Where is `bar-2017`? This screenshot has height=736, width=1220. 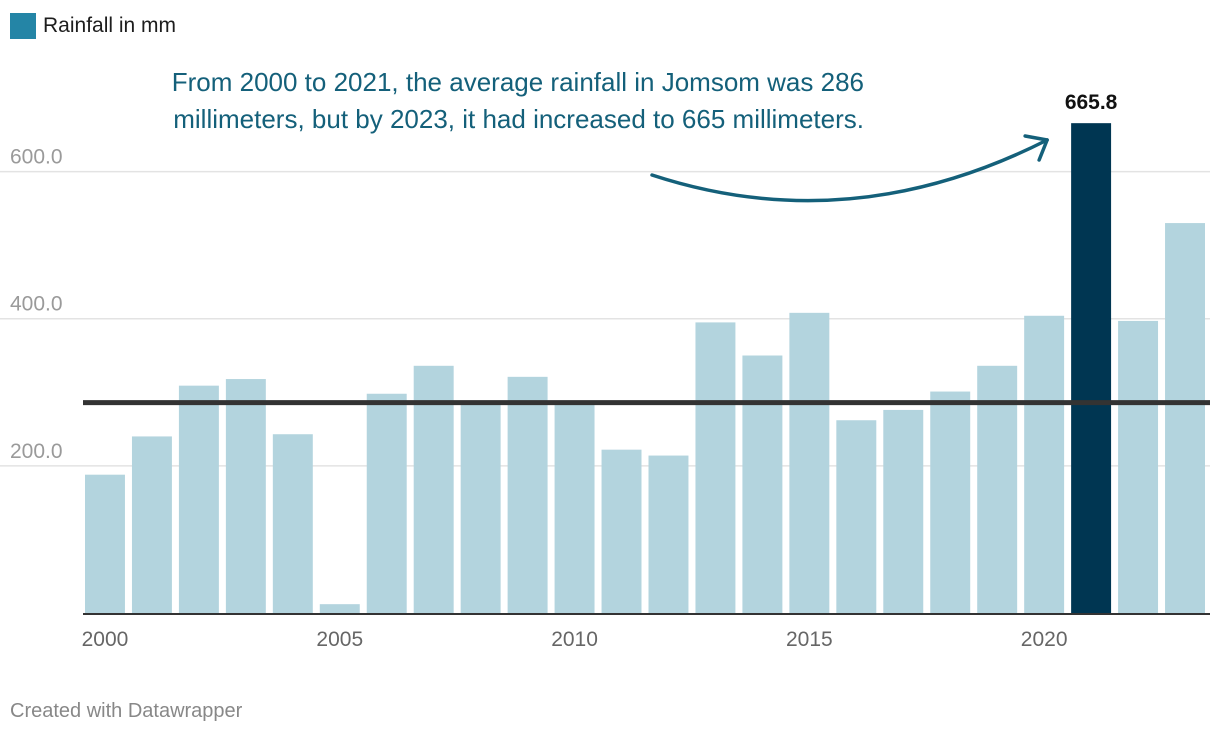 bar-2017 is located at coordinates (903, 511).